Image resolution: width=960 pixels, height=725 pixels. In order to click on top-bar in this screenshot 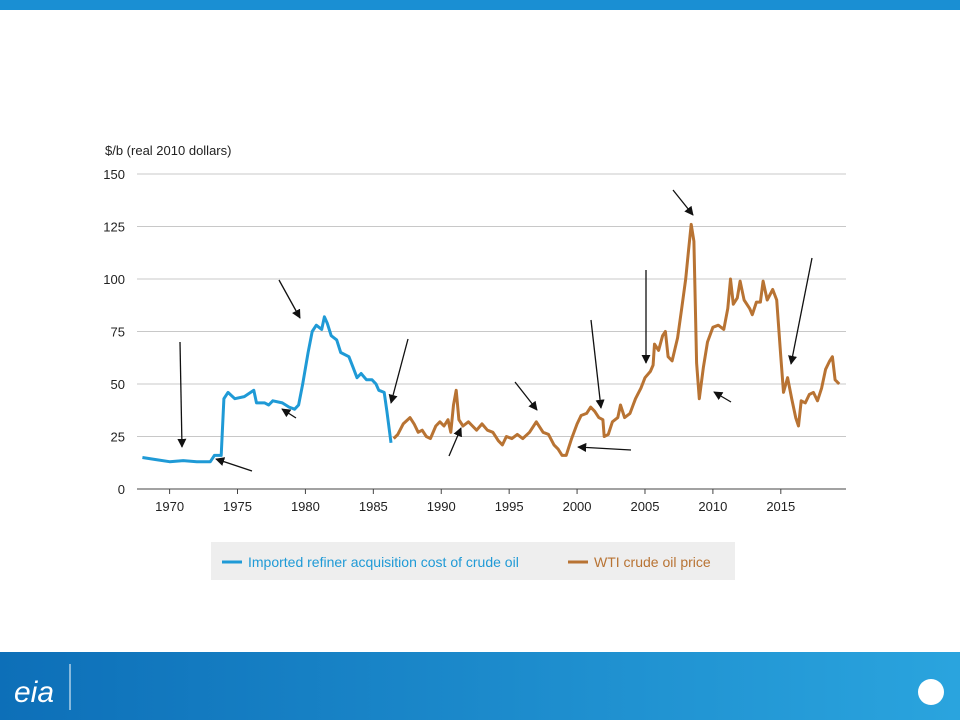, I will do `click(480, 5)`.